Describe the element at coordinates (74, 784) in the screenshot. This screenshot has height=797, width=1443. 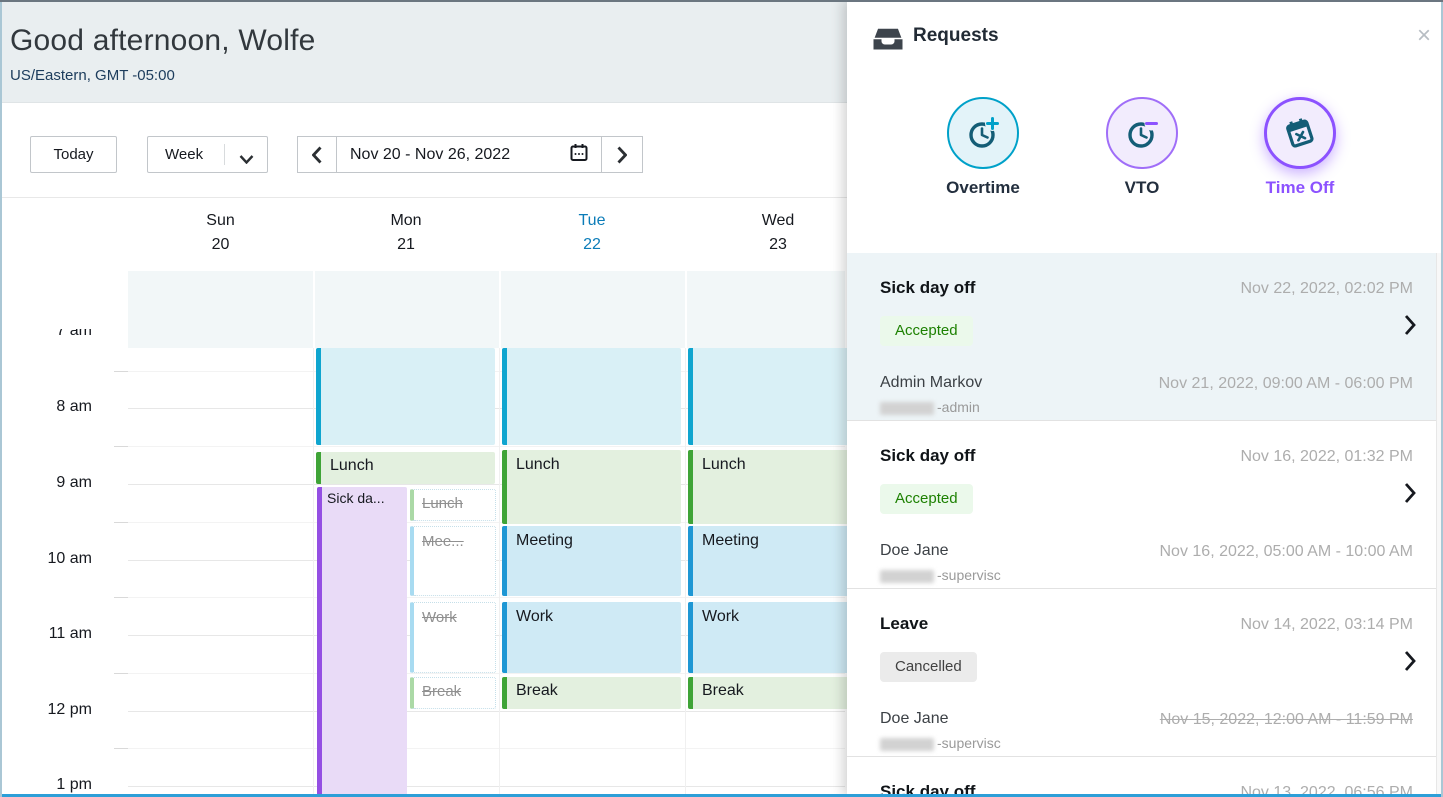
I see `hour-label-1pm: 1 pm` at that location.